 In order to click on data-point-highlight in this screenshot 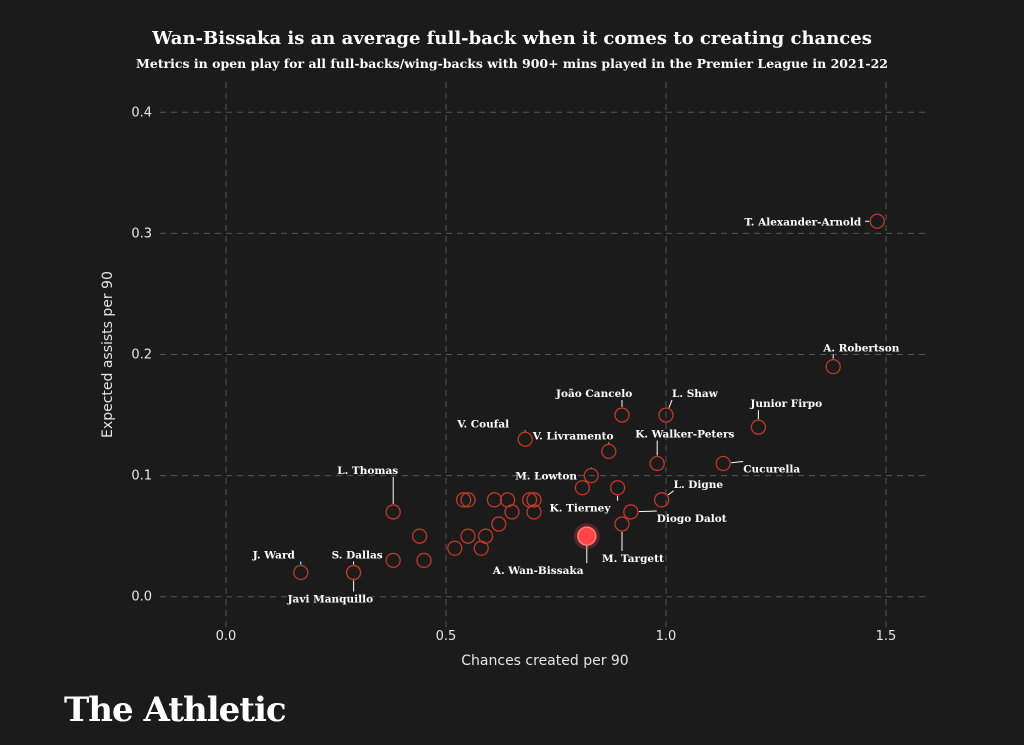, I will do `click(587, 536)`.